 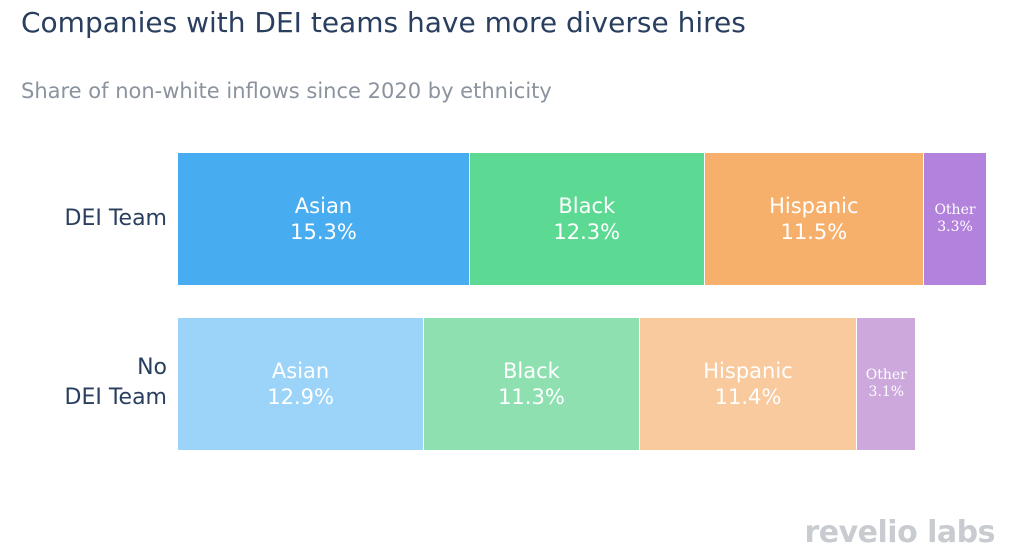 I want to click on segment-value-label: 3.1%, so click(x=886, y=392).